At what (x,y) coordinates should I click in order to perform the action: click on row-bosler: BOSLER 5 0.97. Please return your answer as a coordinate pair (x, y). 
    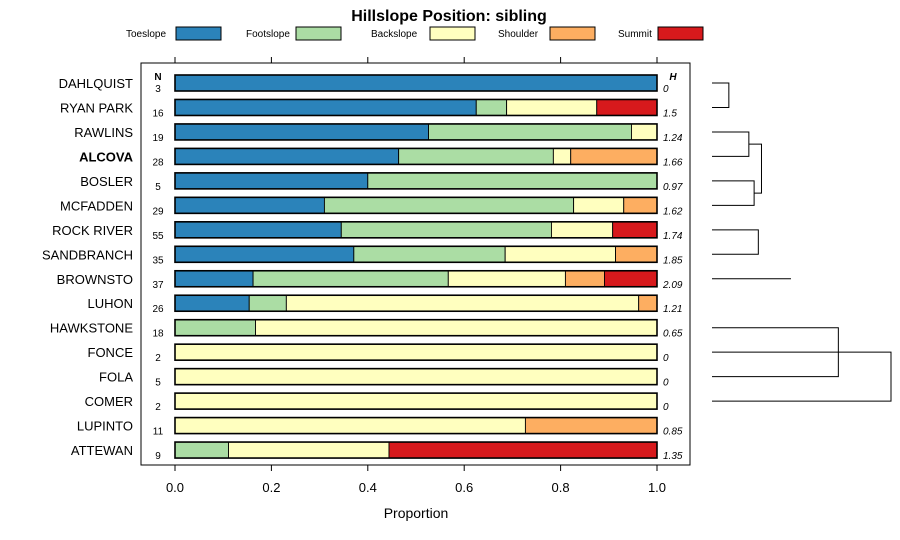
    Looking at the image, I should click on (381, 182).